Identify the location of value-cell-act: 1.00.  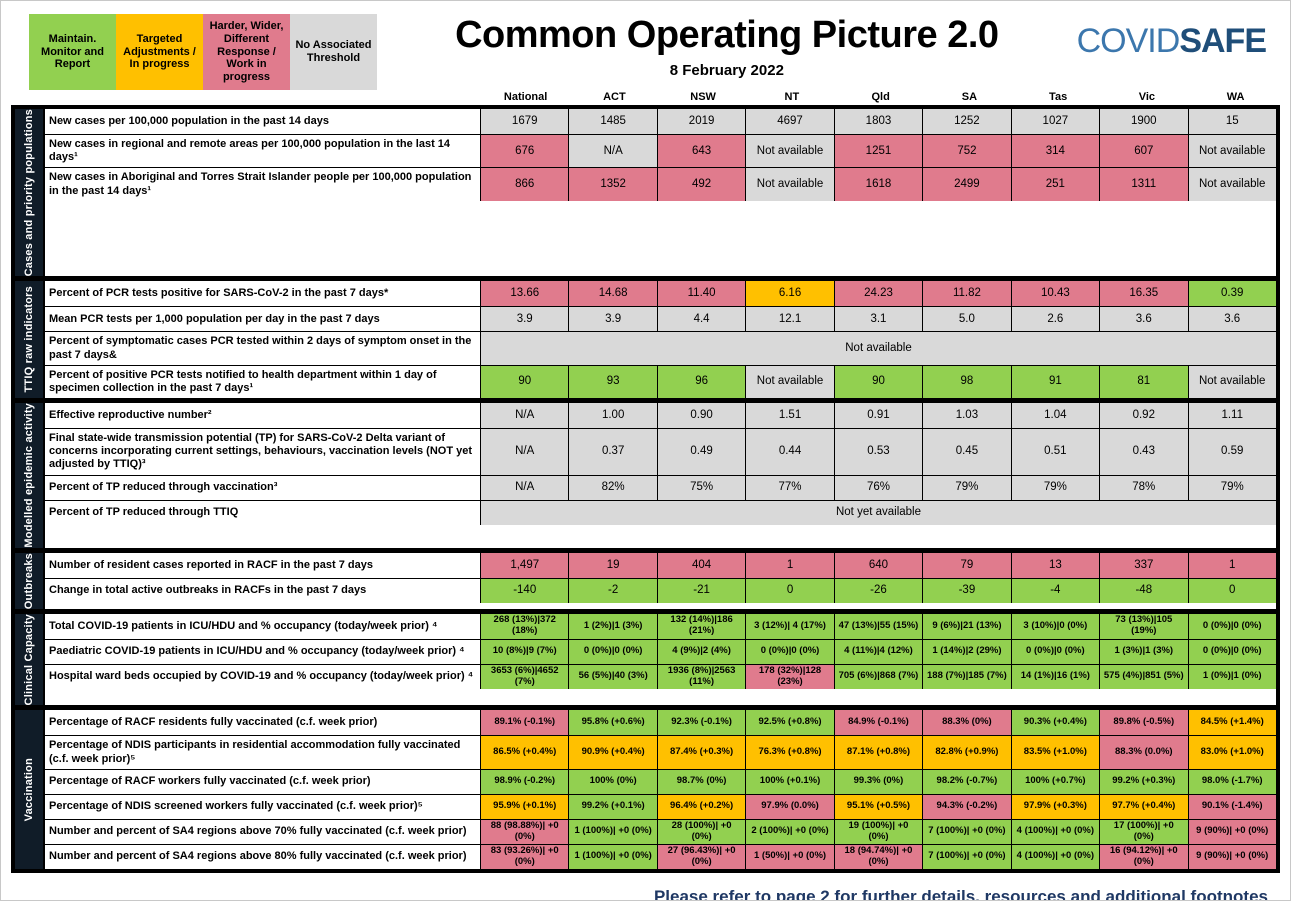
(612, 416).